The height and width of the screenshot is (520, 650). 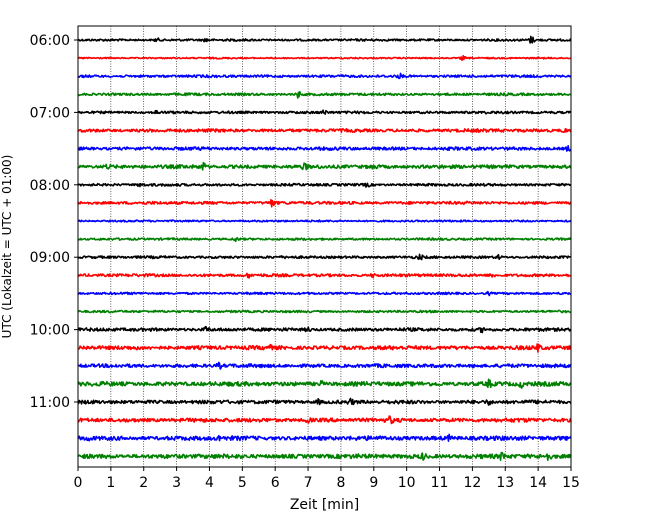 What do you see at coordinates (505, 483) in the screenshot?
I see `x-tick-label: 13` at bounding box center [505, 483].